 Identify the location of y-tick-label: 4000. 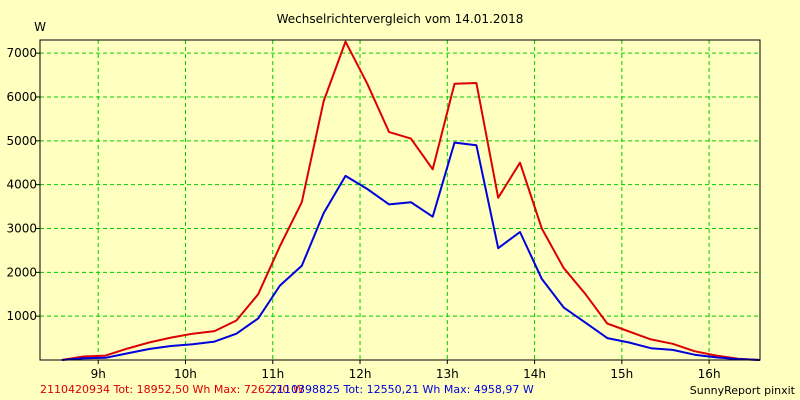
(21, 185).